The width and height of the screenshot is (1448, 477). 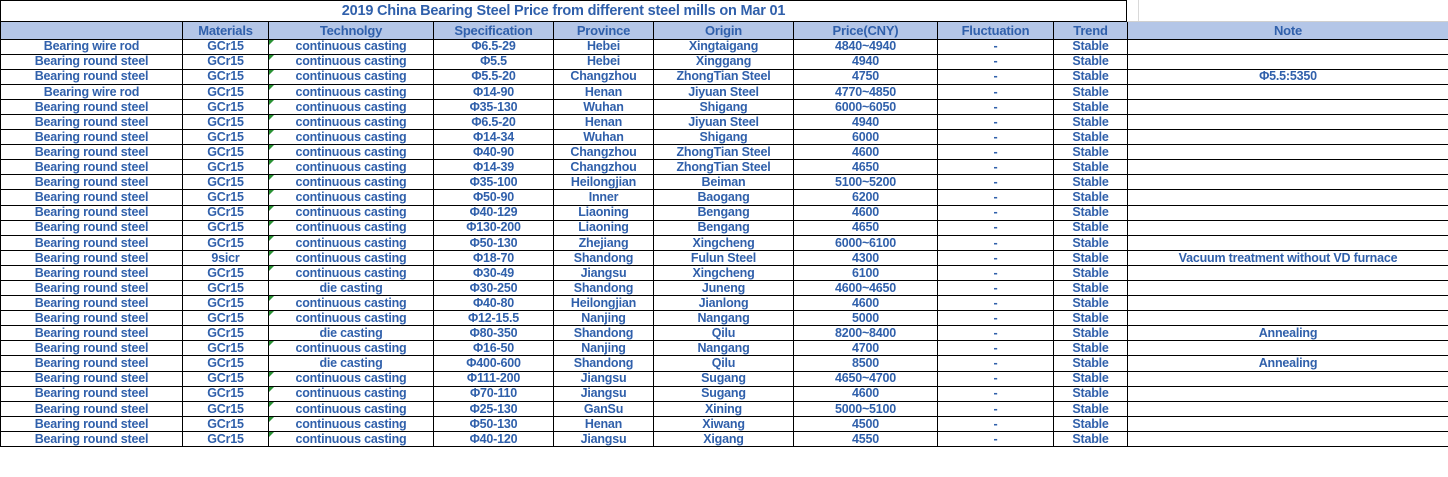 I want to click on cell-price: 6000, so click(x=865, y=137).